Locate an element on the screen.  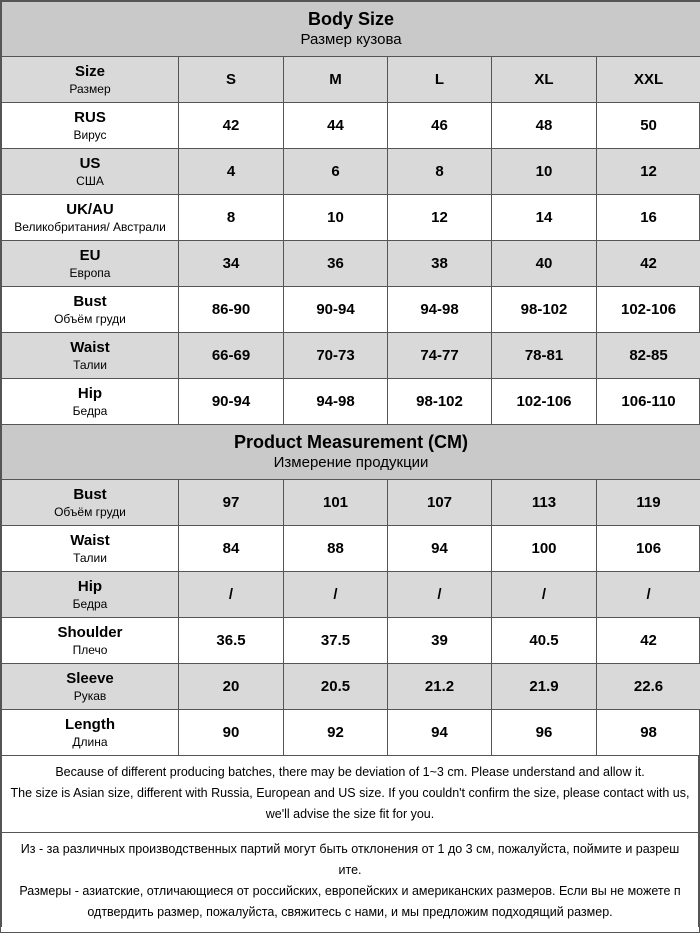
size-header-row: Size Размер S M L XL XXL is located at coordinates (350, 79).